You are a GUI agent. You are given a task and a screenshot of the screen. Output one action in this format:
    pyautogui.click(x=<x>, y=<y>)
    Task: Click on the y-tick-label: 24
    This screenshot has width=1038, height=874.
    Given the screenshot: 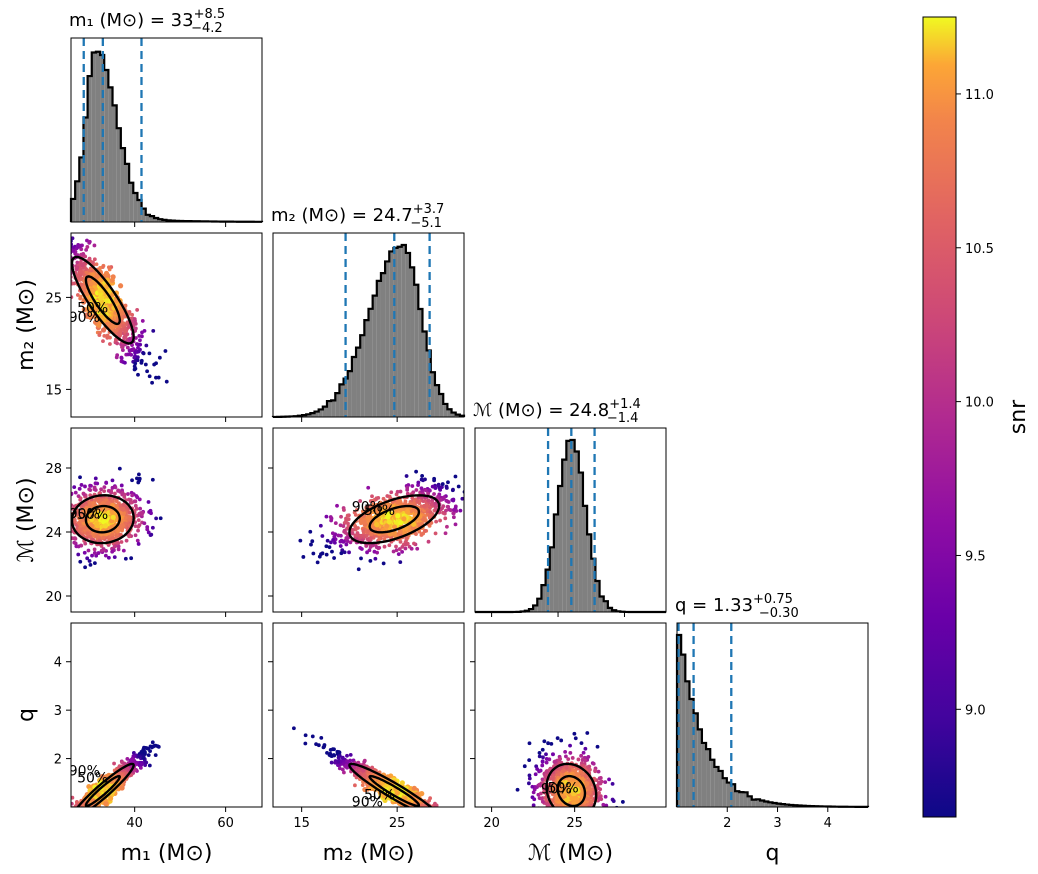 What is the action you would take?
    pyautogui.click(x=53, y=533)
    